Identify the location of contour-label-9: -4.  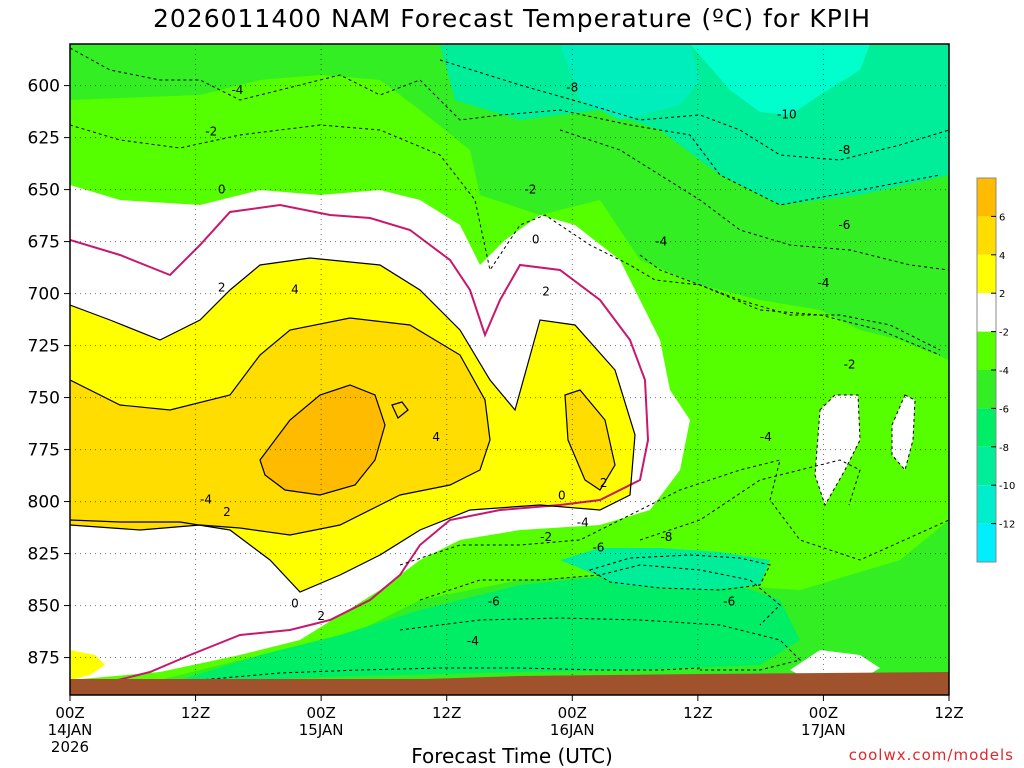
(661, 242).